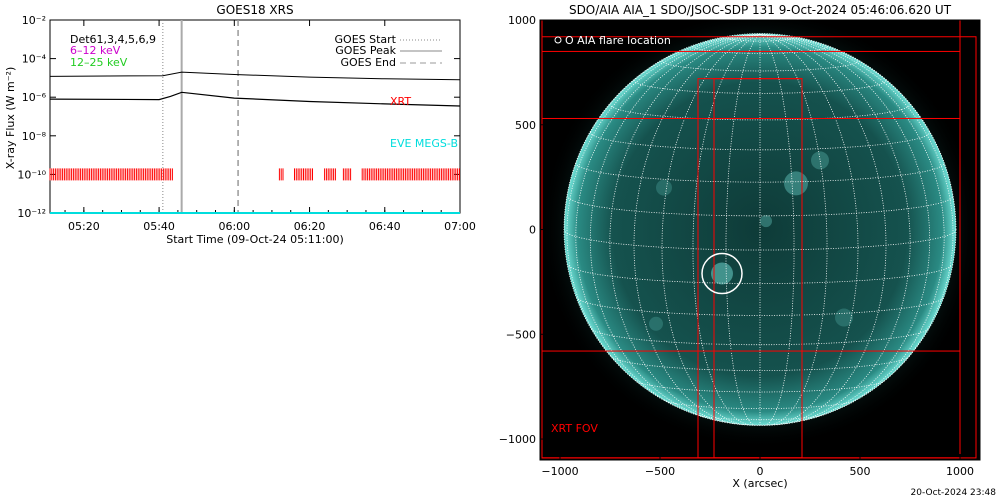 This screenshot has width=1000, height=500. What do you see at coordinates (532, 230) in the screenshot?
I see `aia-y-tick-label: 0` at bounding box center [532, 230].